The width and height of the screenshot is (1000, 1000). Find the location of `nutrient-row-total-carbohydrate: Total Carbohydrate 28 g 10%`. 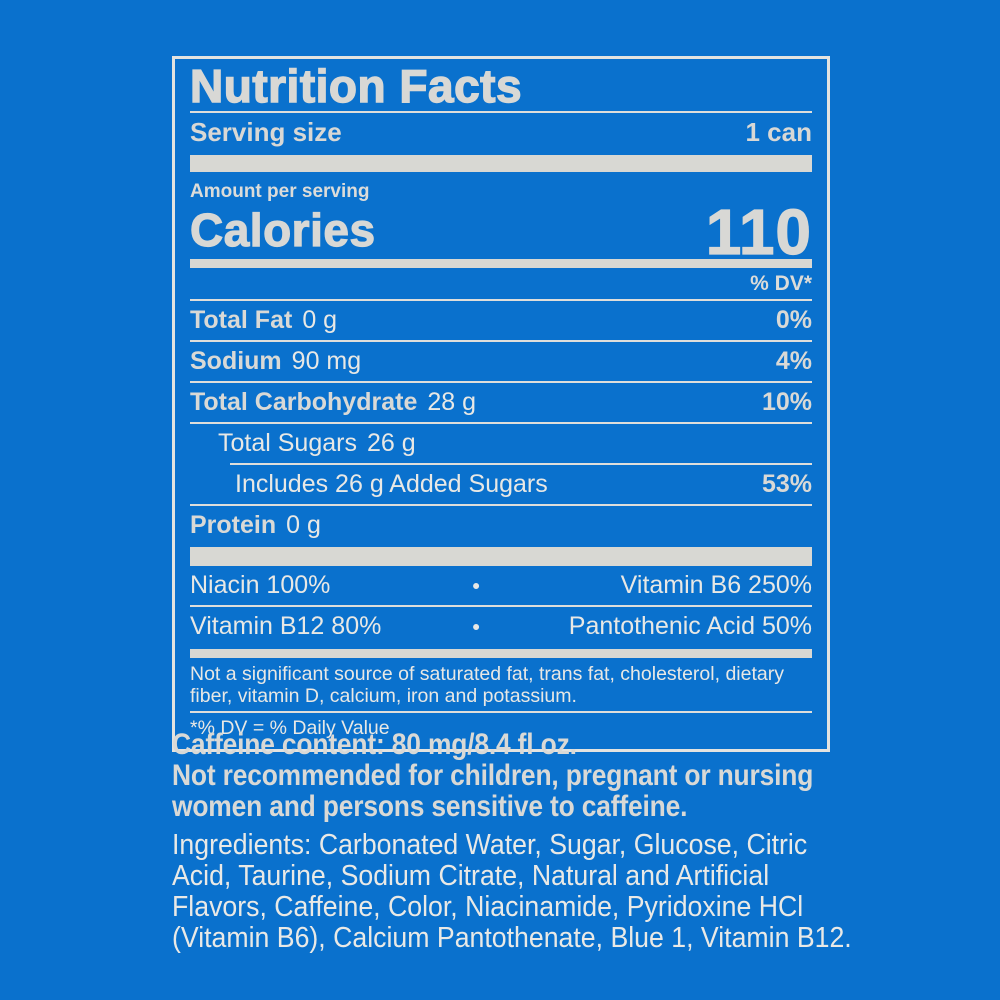

nutrient-row-total-carbohydrate: Total Carbohydrate 28 g 10% is located at coordinates (501, 402).